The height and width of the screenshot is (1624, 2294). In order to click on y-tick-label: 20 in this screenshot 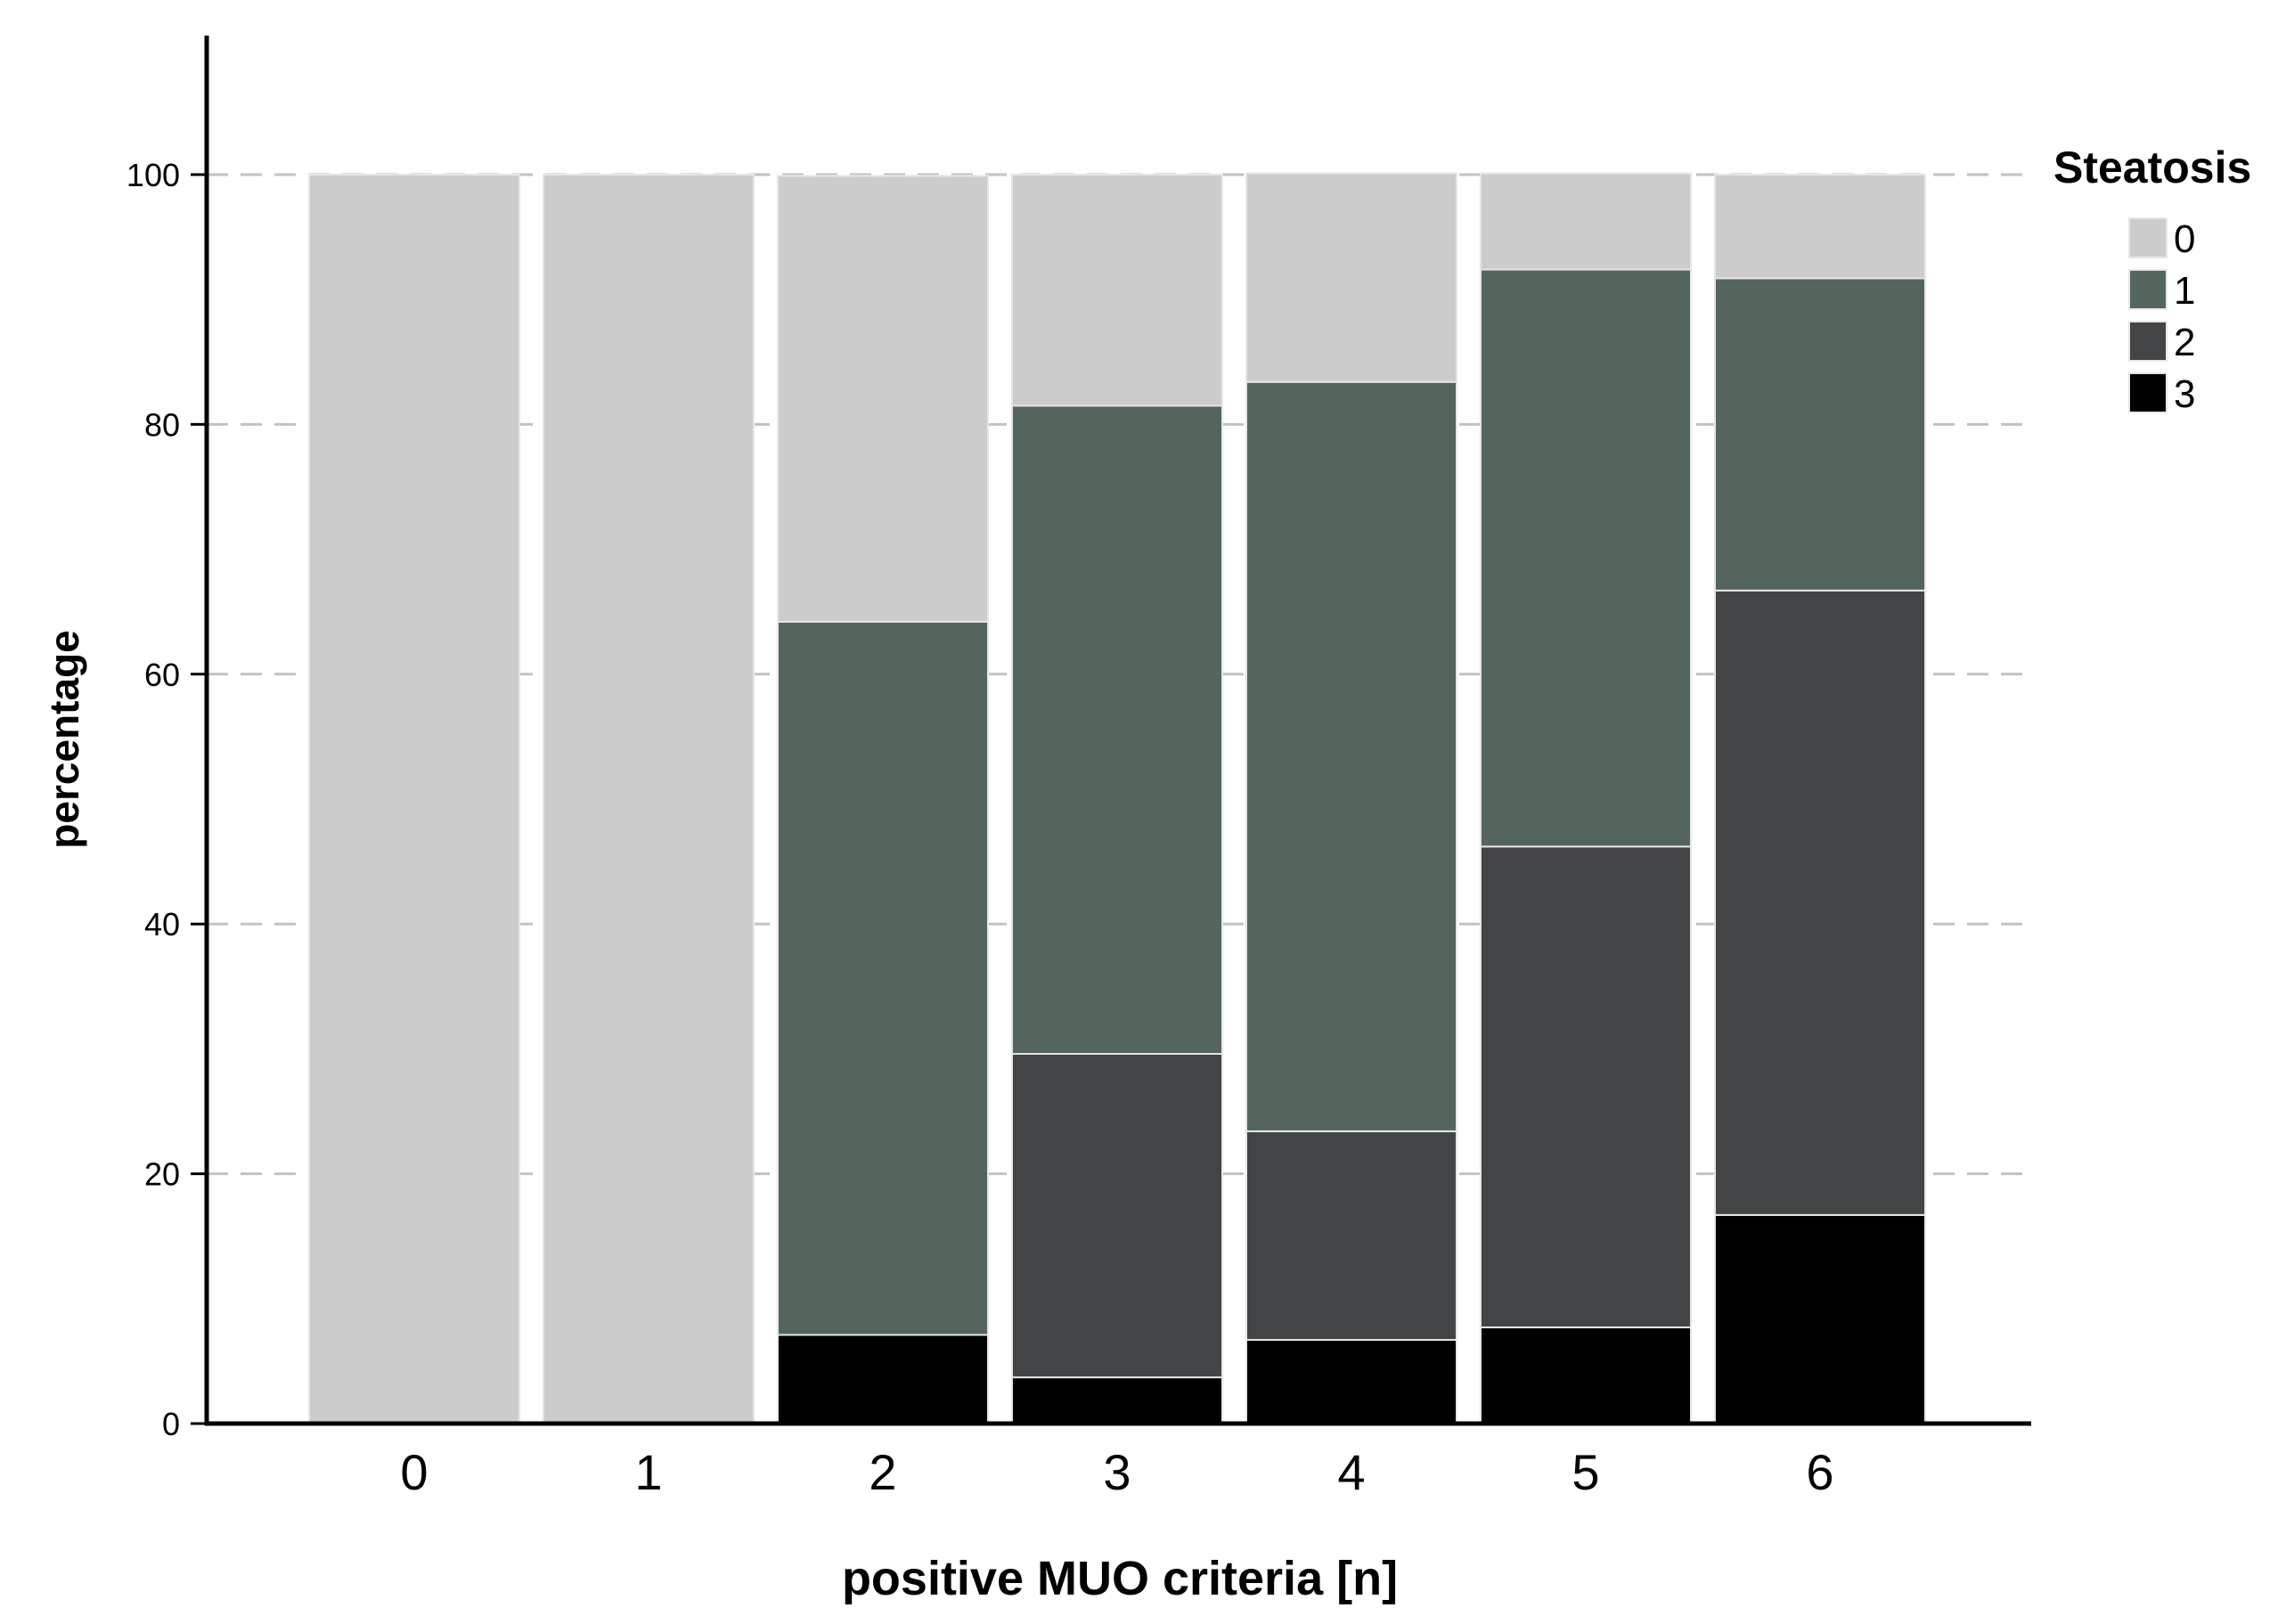, I will do `click(162, 1174)`.